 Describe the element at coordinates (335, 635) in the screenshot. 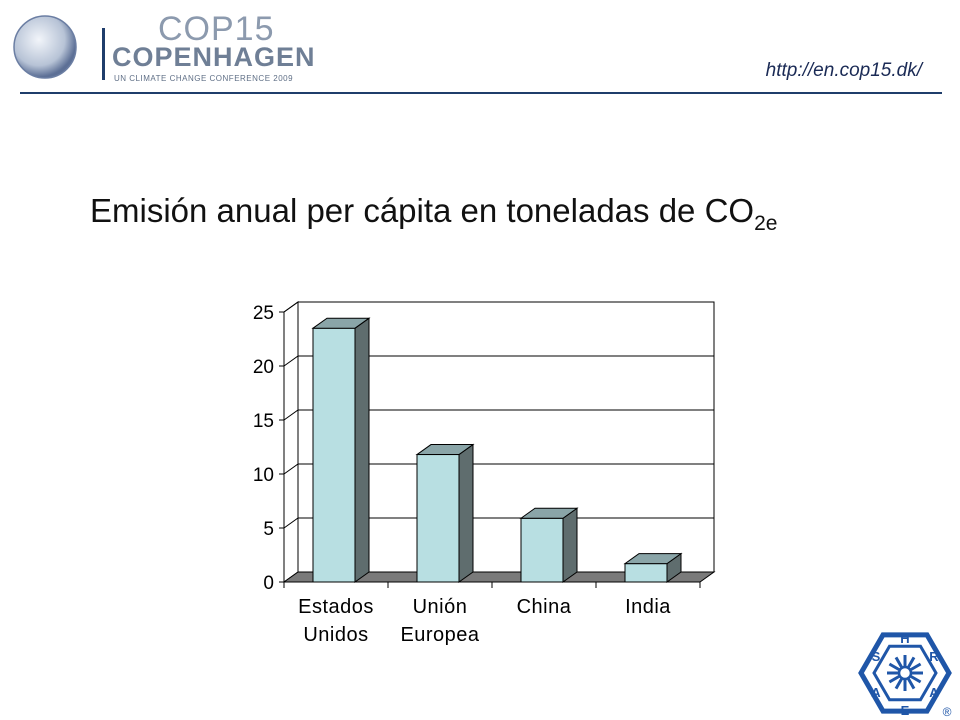

I see `x-category-label: Unidos` at that location.